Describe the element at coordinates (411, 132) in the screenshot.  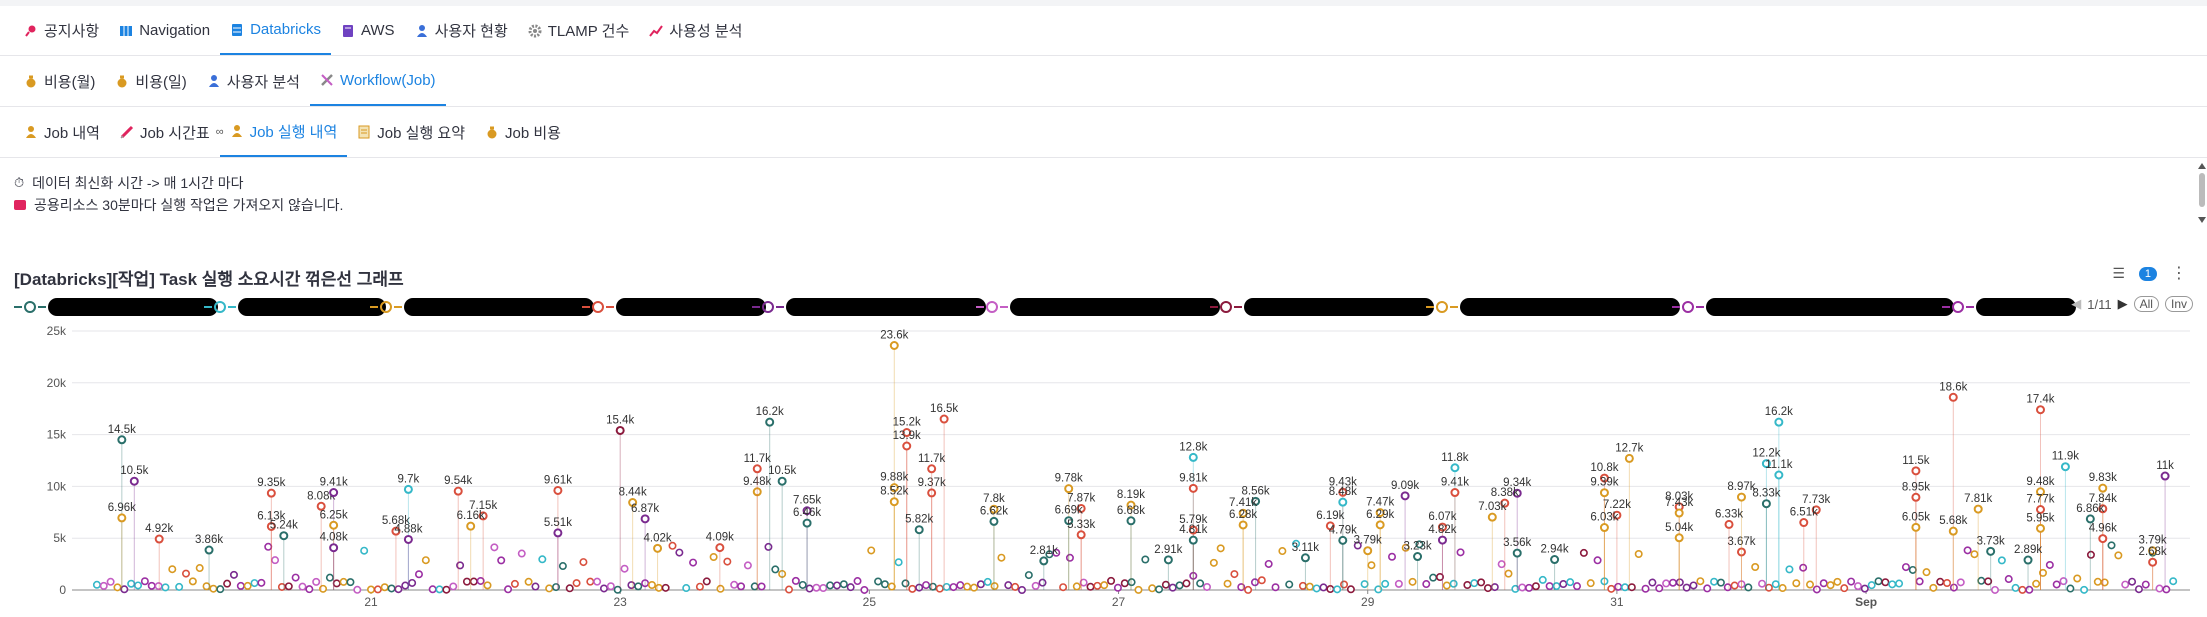
I see `job-tab-3: Job 실행 요약` at that location.